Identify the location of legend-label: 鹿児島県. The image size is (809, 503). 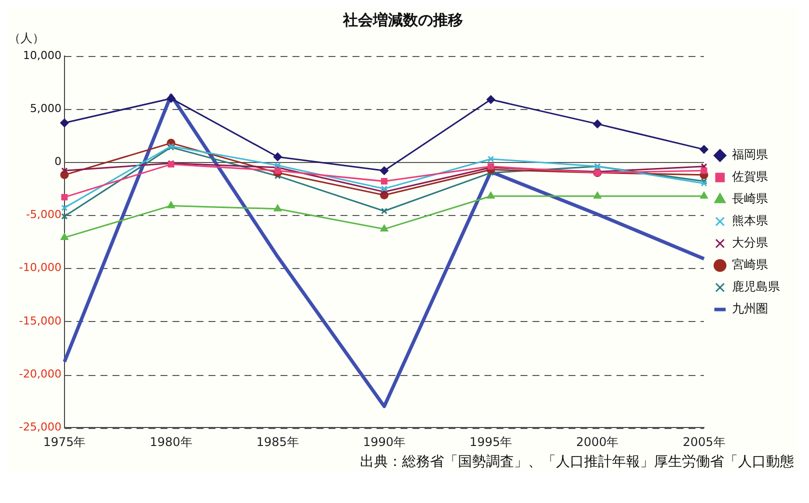
(756, 287).